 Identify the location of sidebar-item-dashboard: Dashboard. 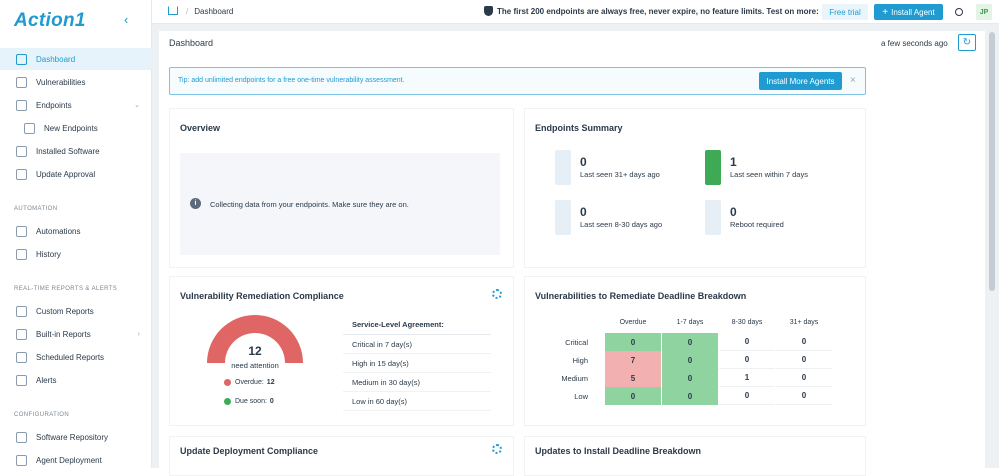
(76, 59).